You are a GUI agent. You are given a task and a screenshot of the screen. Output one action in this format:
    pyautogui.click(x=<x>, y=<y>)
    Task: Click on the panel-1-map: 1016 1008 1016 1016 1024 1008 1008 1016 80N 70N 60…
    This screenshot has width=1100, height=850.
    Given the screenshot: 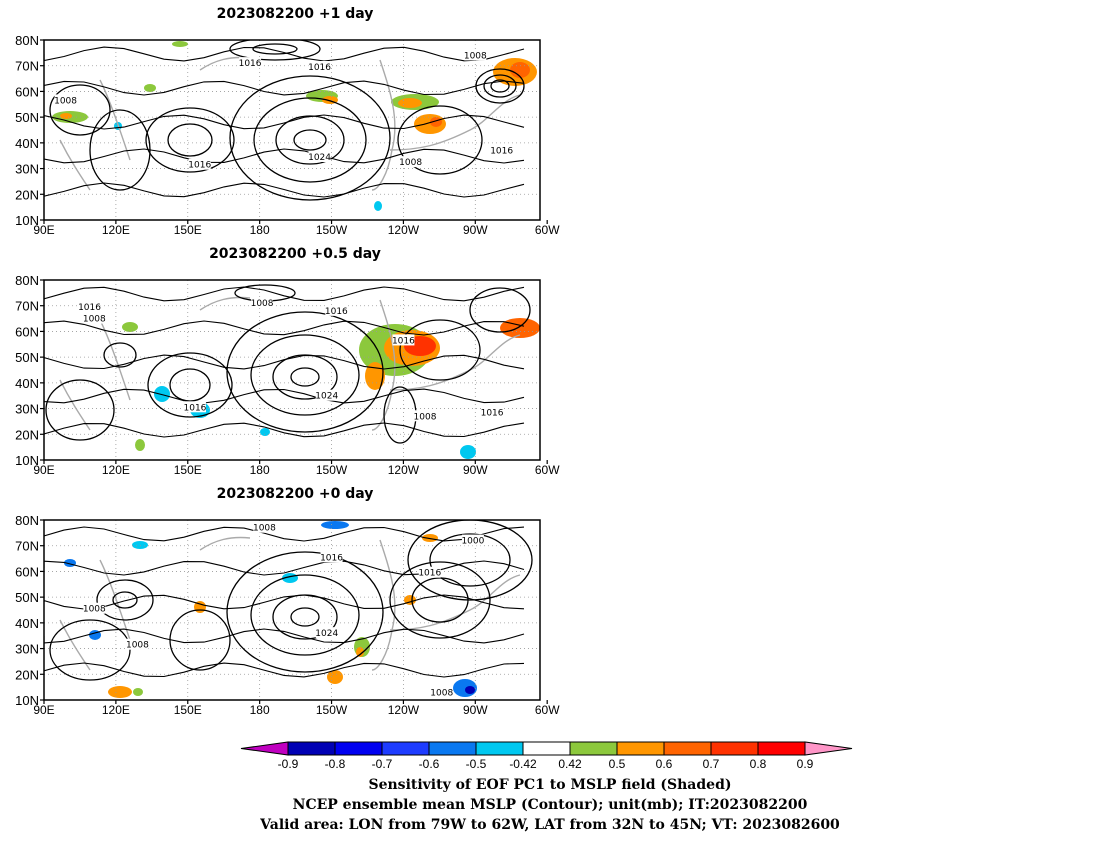 What is the action you would take?
    pyautogui.click(x=287, y=135)
    